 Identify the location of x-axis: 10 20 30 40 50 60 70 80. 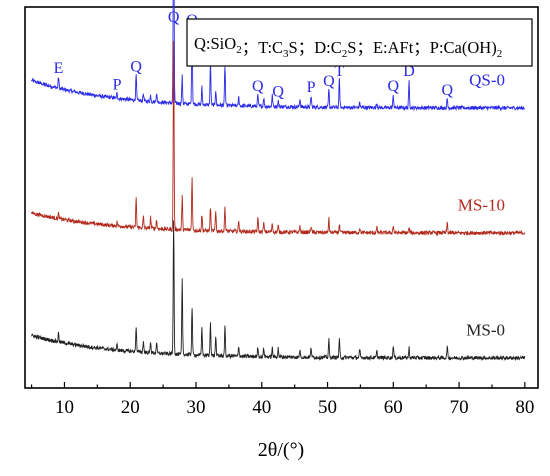
(282, 400).